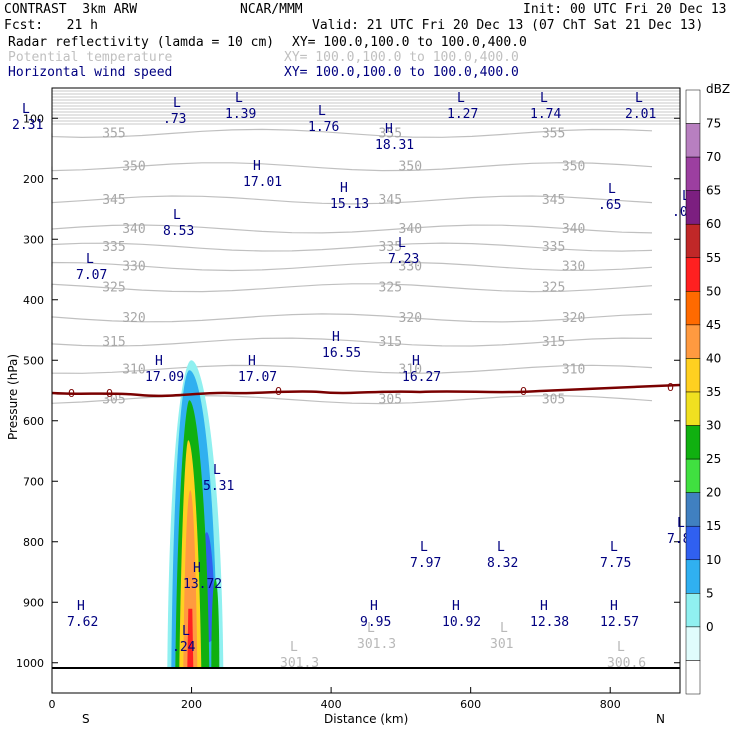 The image size is (740, 740). What do you see at coordinates (33, 542) in the screenshot?
I see `y-tick-label: 800` at bounding box center [33, 542].